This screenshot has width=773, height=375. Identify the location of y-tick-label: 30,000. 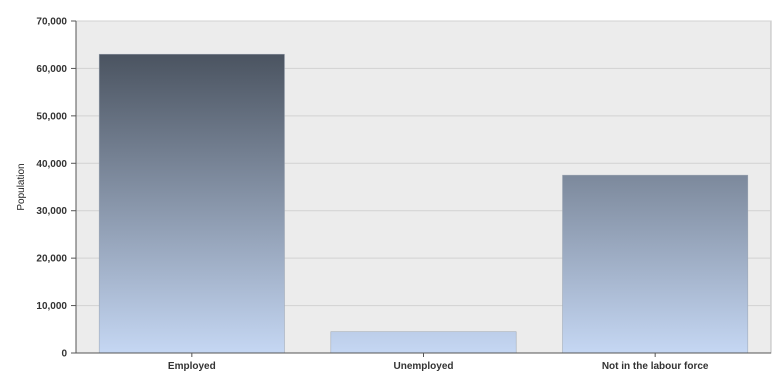
(51, 211).